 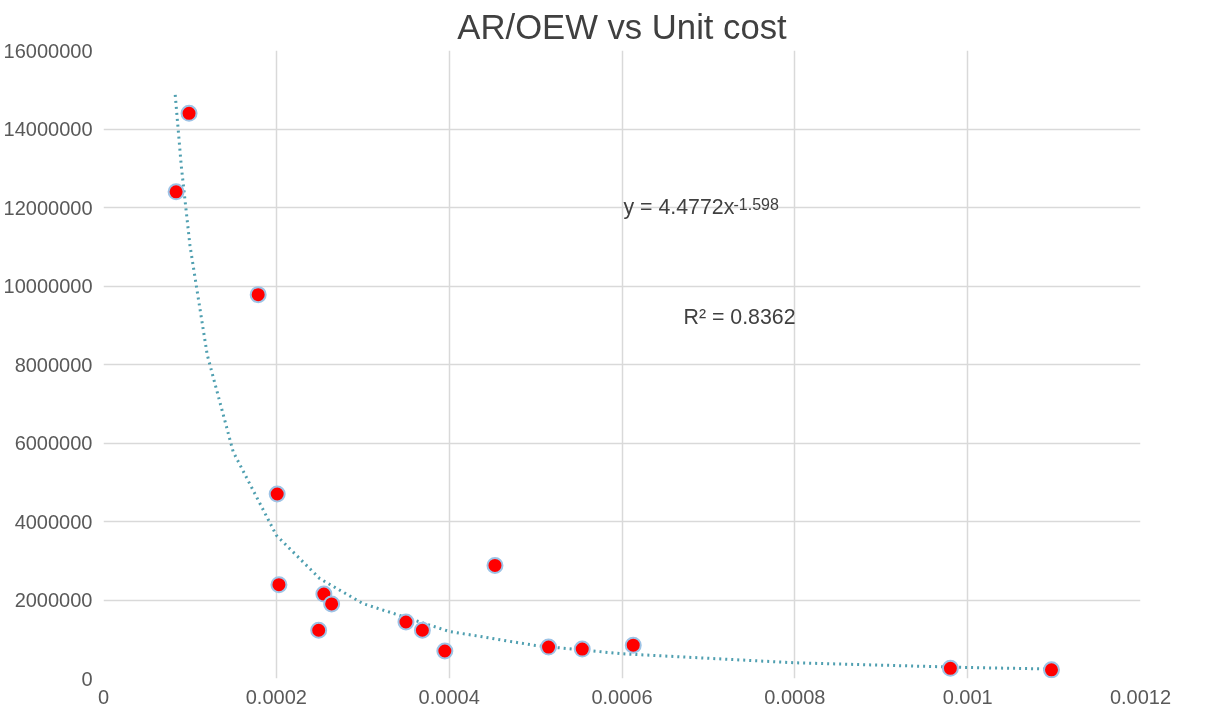 What do you see at coordinates (449, 696) in the screenshot?
I see `x-tick-label: 0.0004` at bounding box center [449, 696].